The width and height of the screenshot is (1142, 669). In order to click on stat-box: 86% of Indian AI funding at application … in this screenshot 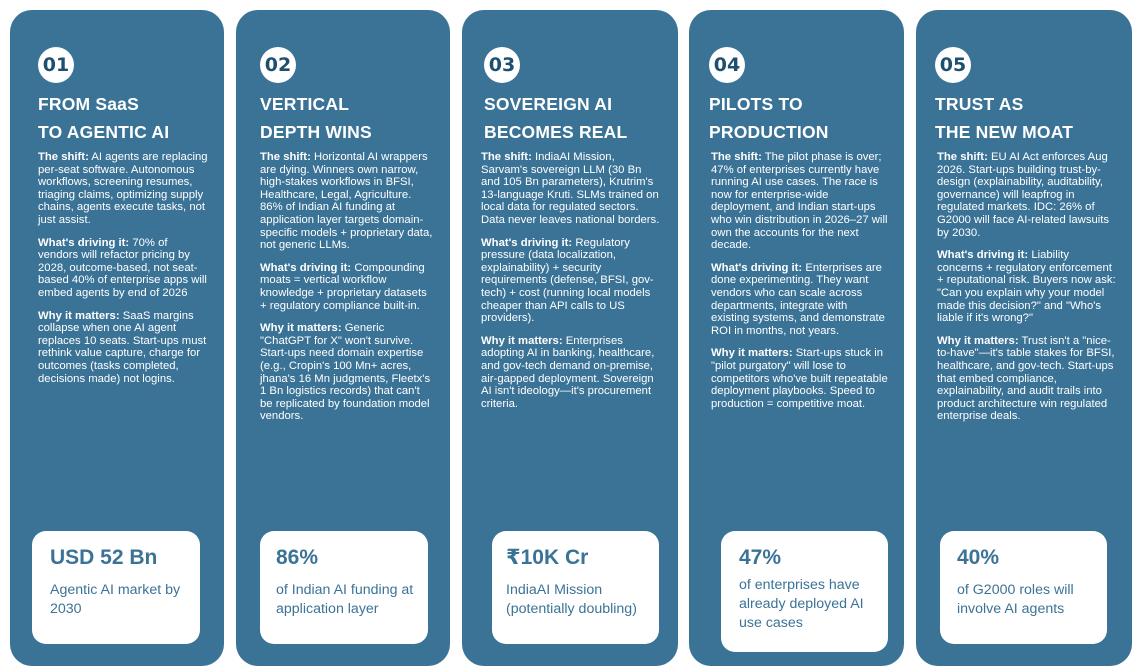, I will do `click(344, 587)`.